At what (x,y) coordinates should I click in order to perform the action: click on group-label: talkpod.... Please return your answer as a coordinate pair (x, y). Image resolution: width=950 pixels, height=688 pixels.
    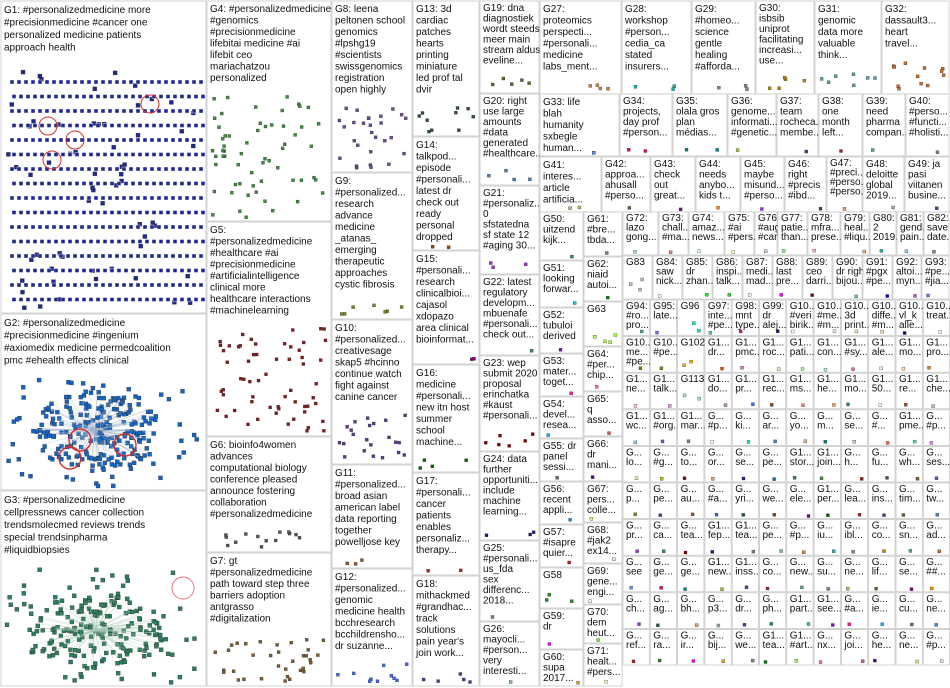
    Looking at the image, I should click on (436, 157).